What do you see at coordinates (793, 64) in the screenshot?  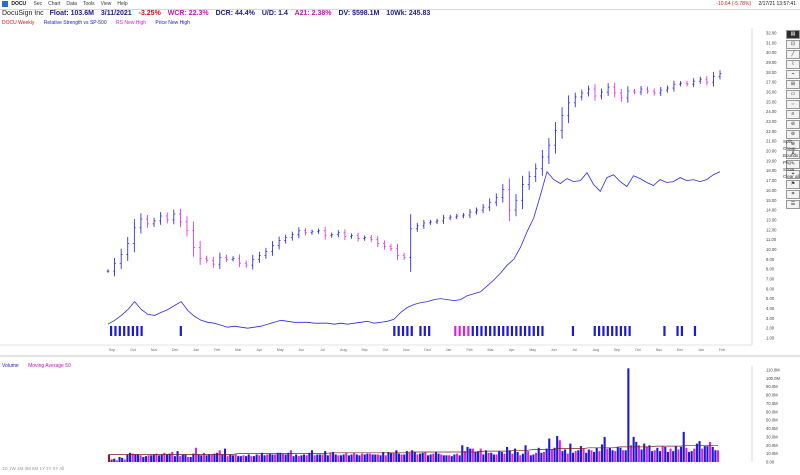 I see `tool-button-3: ⌇` at bounding box center [793, 64].